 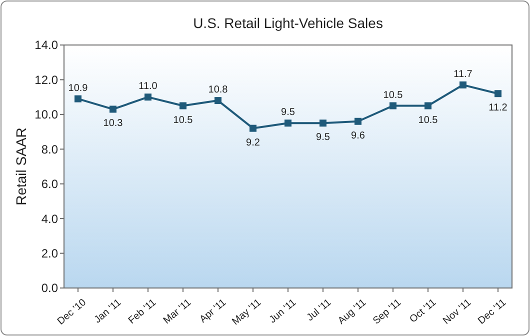 What do you see at coordinates (49, 184) in the screenshot?
I see `y-tick-label: 6.0` at bounding box center [49, 184].